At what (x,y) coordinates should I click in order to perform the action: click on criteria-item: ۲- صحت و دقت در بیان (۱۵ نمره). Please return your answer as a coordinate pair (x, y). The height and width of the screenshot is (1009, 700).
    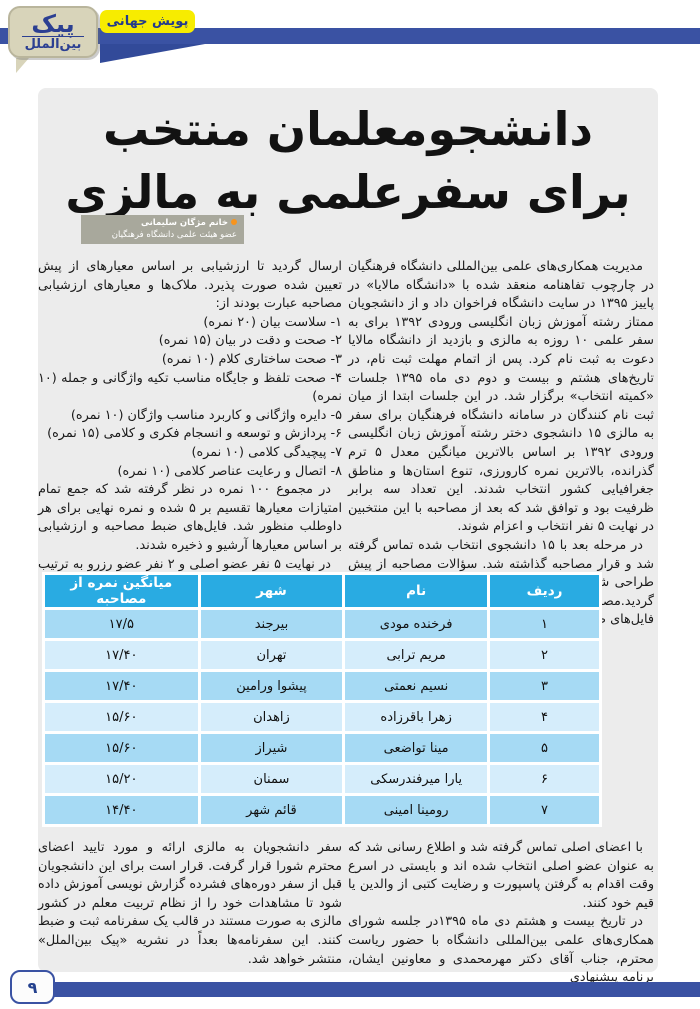
    Looking at the image, I should click on (250, 341).